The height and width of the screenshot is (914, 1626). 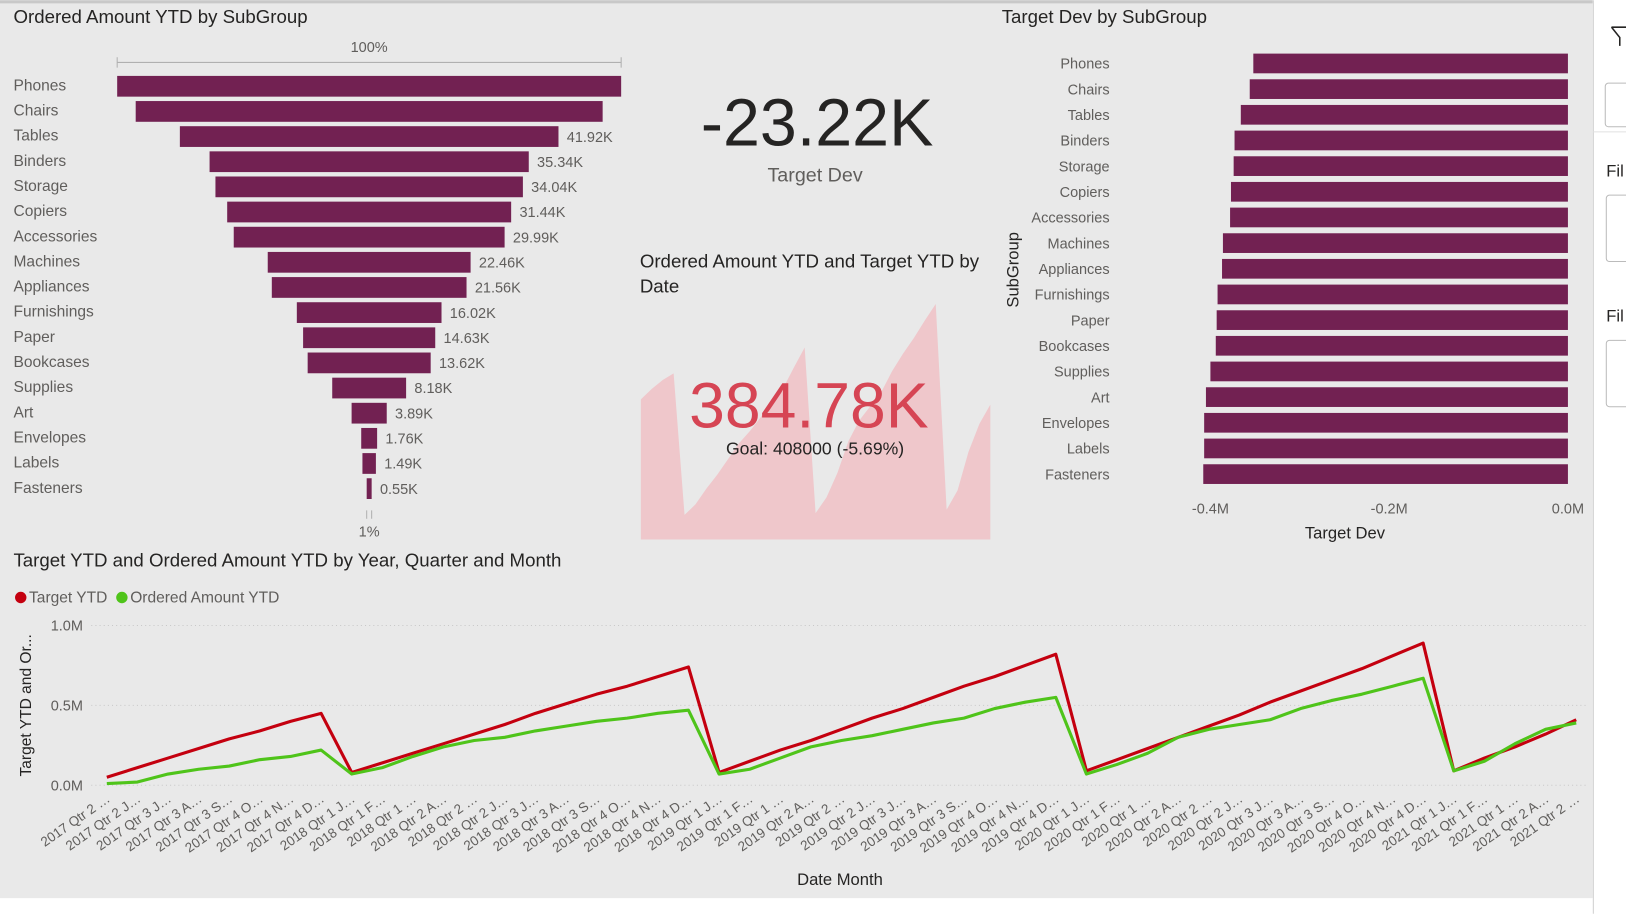 I want to click on data-label: 35.34K, so click(x=560, y=163).